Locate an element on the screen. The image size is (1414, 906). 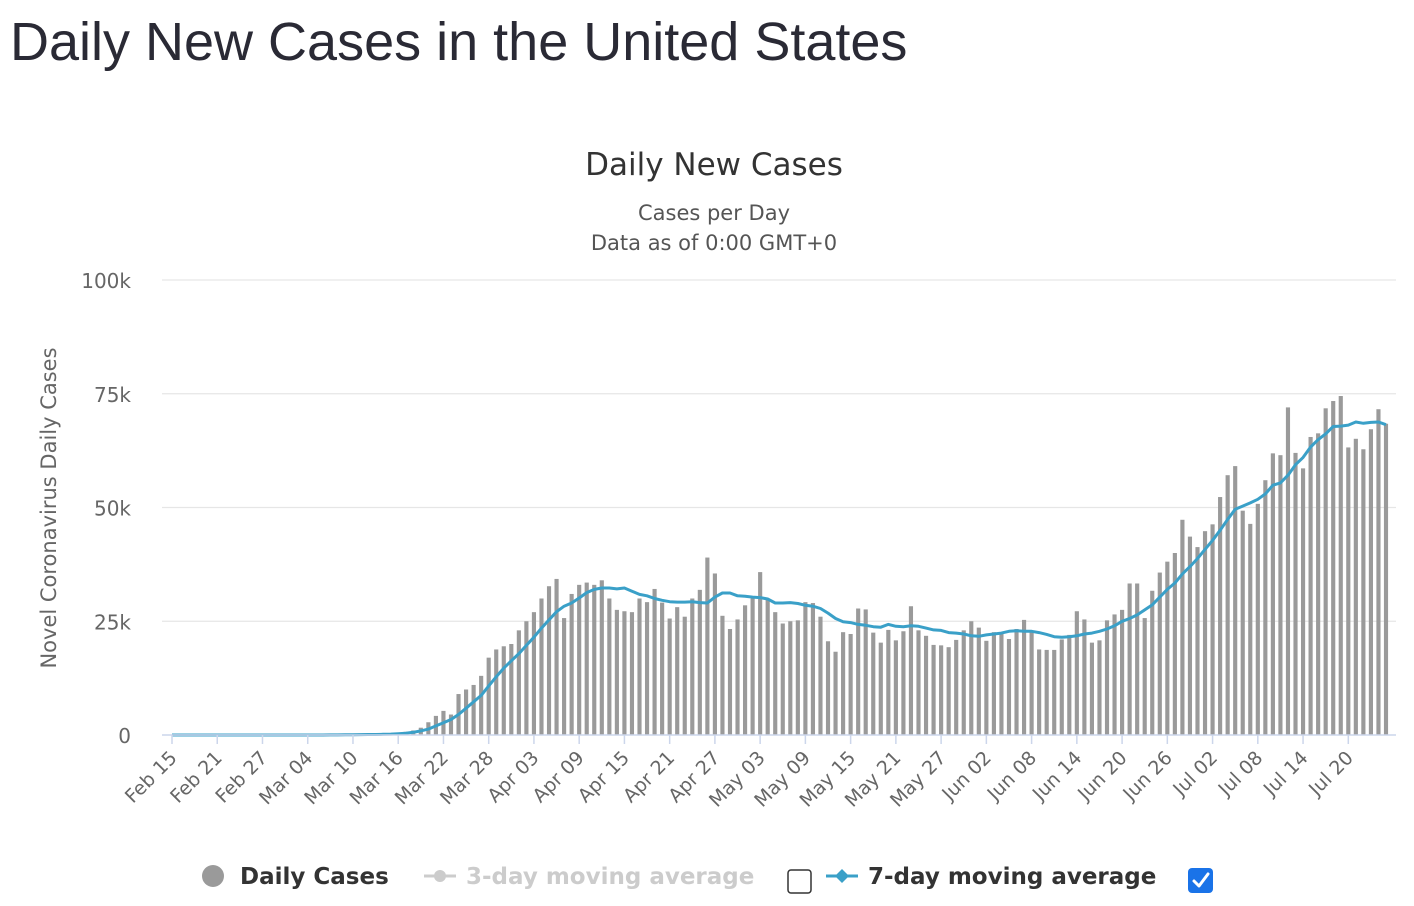
legend-3day-label: 3-day moving average is located at coordinates (610, 877).